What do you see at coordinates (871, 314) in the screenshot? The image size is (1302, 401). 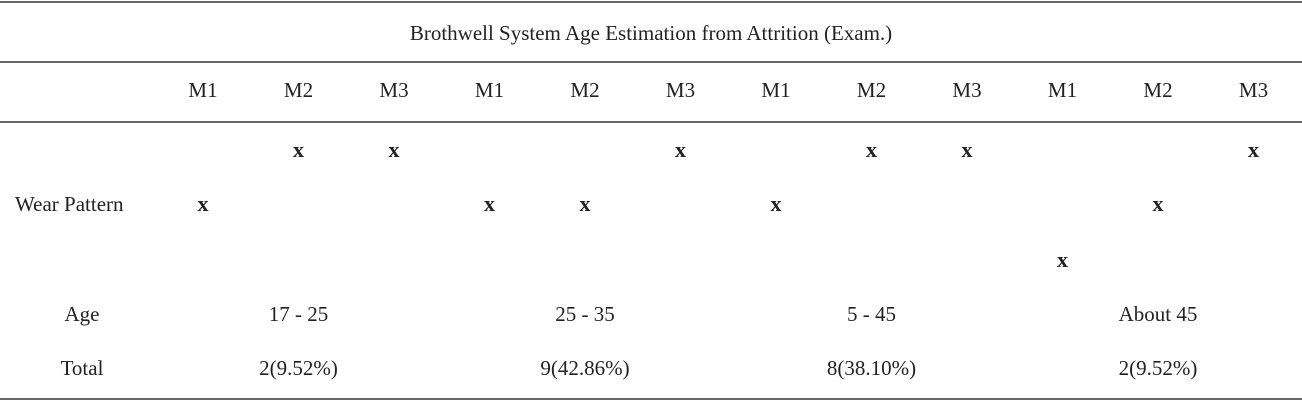 I see `age-cell: 5 - 45` at bounding box center [871, 314].